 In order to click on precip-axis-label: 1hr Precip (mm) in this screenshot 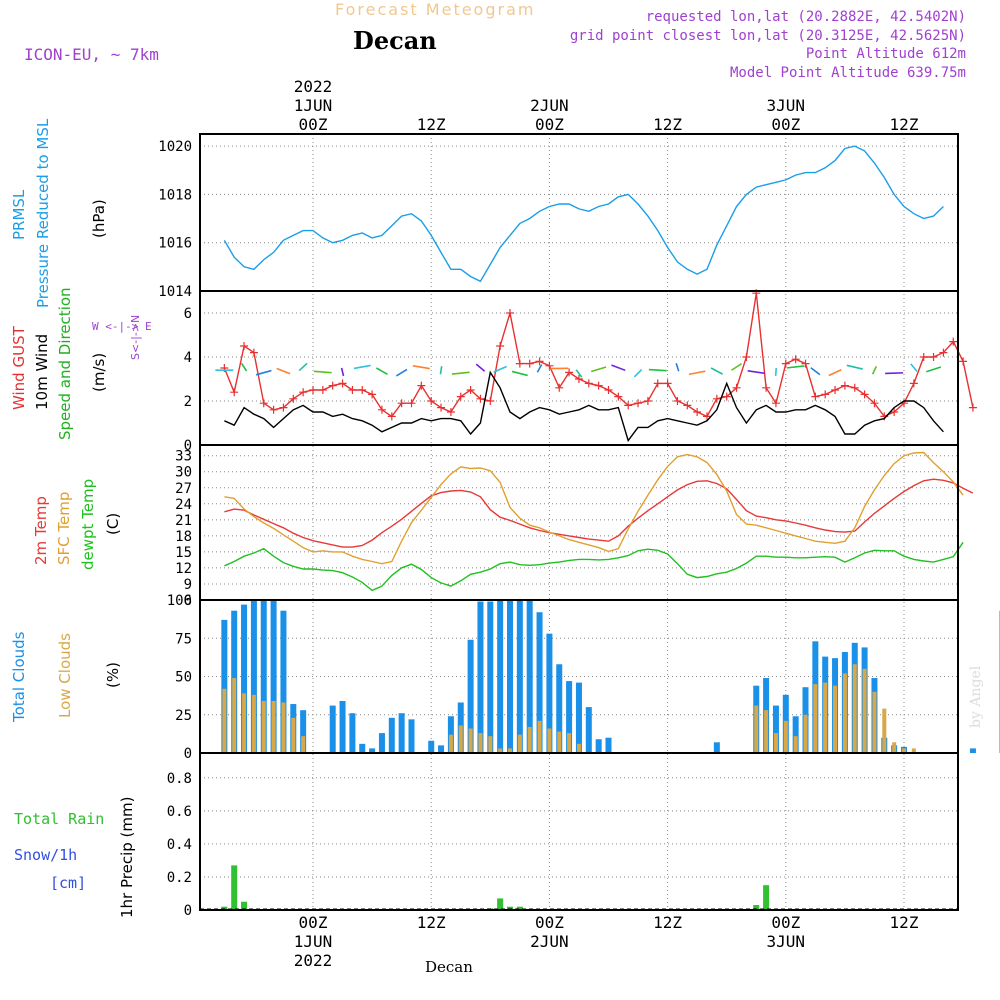, I will do `click(127, 857)`.